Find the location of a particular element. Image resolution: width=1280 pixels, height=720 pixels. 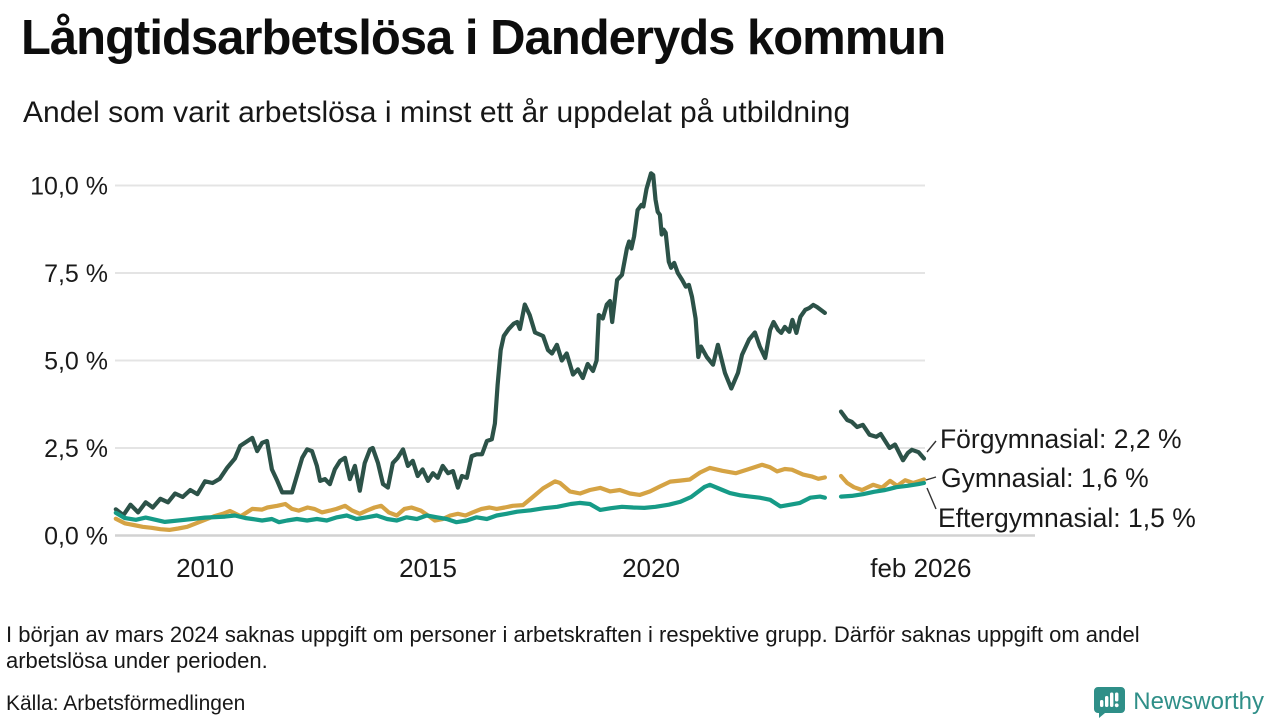

x-tick-label: 2020 is located at coordinates (651, 568).